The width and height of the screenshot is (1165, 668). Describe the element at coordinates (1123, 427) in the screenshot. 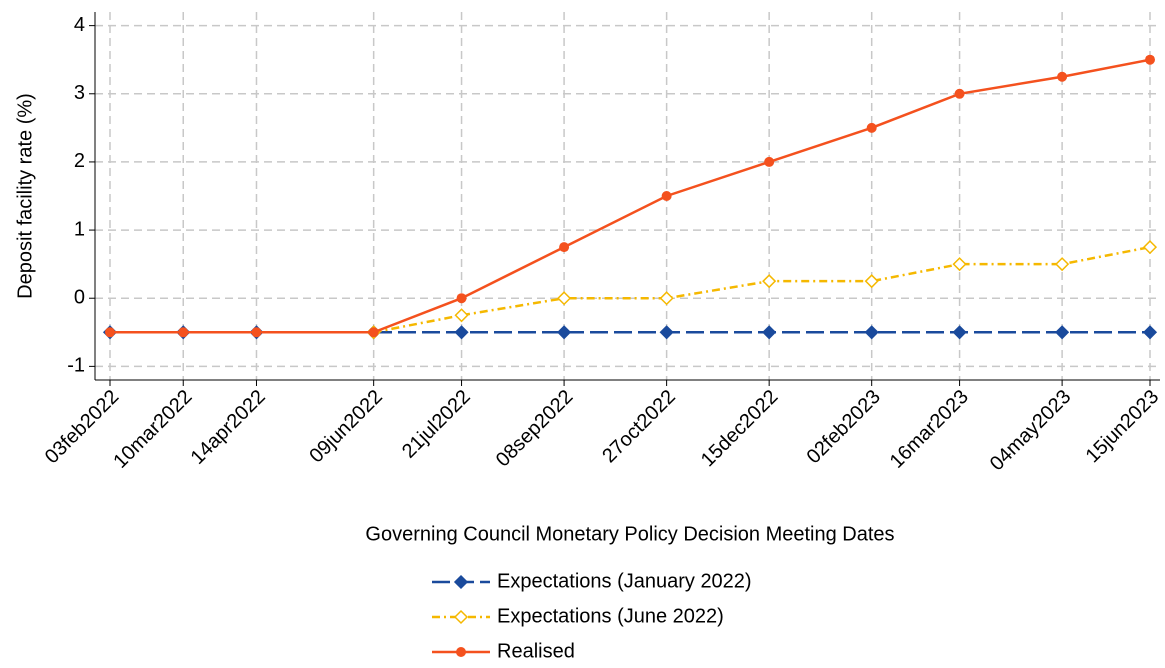

I see `x-tick-label: 15jun2023` at that location.